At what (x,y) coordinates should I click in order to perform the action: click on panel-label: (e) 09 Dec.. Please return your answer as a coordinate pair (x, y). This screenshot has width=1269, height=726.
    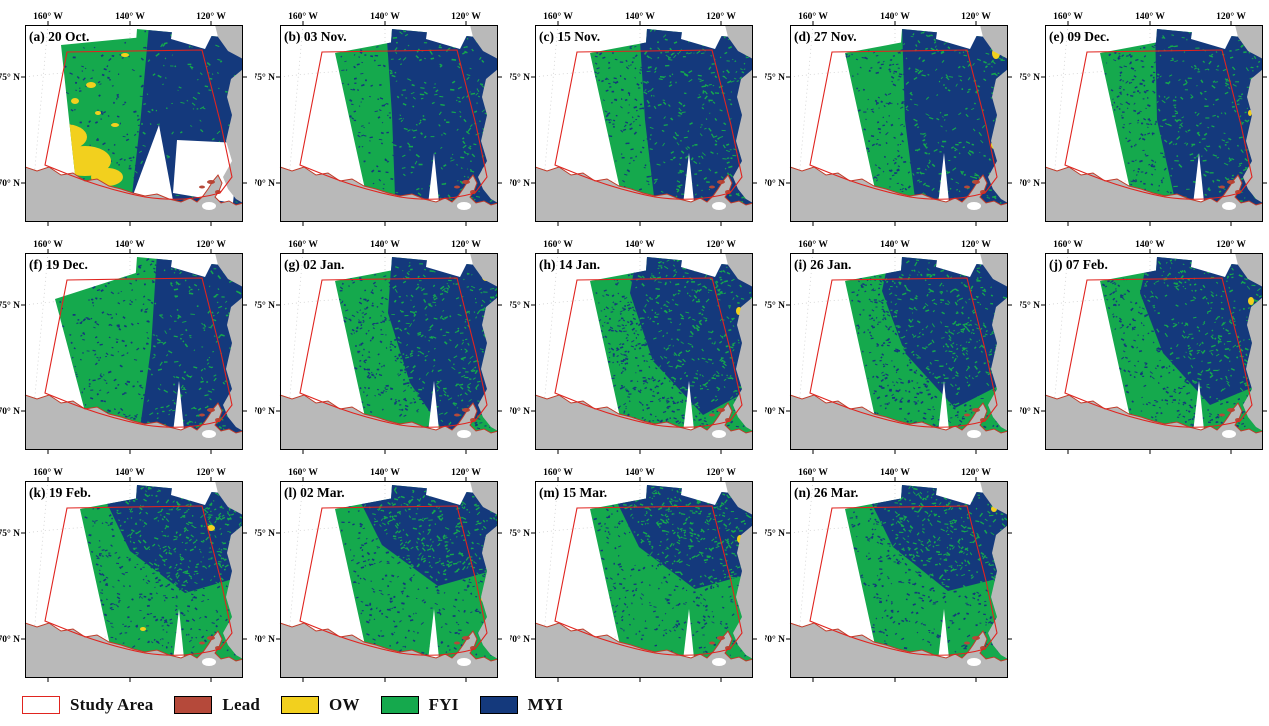
    Looking at the image, I should click on (1079, 36).